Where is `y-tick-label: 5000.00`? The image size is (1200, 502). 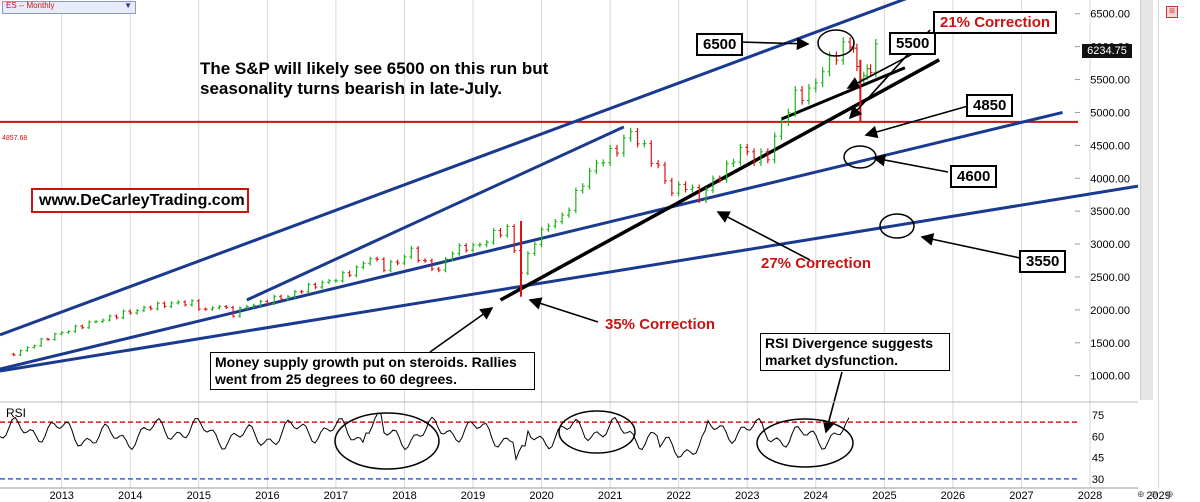 y-tick-label: 5000.00 is located at coordinates (1110, 113).